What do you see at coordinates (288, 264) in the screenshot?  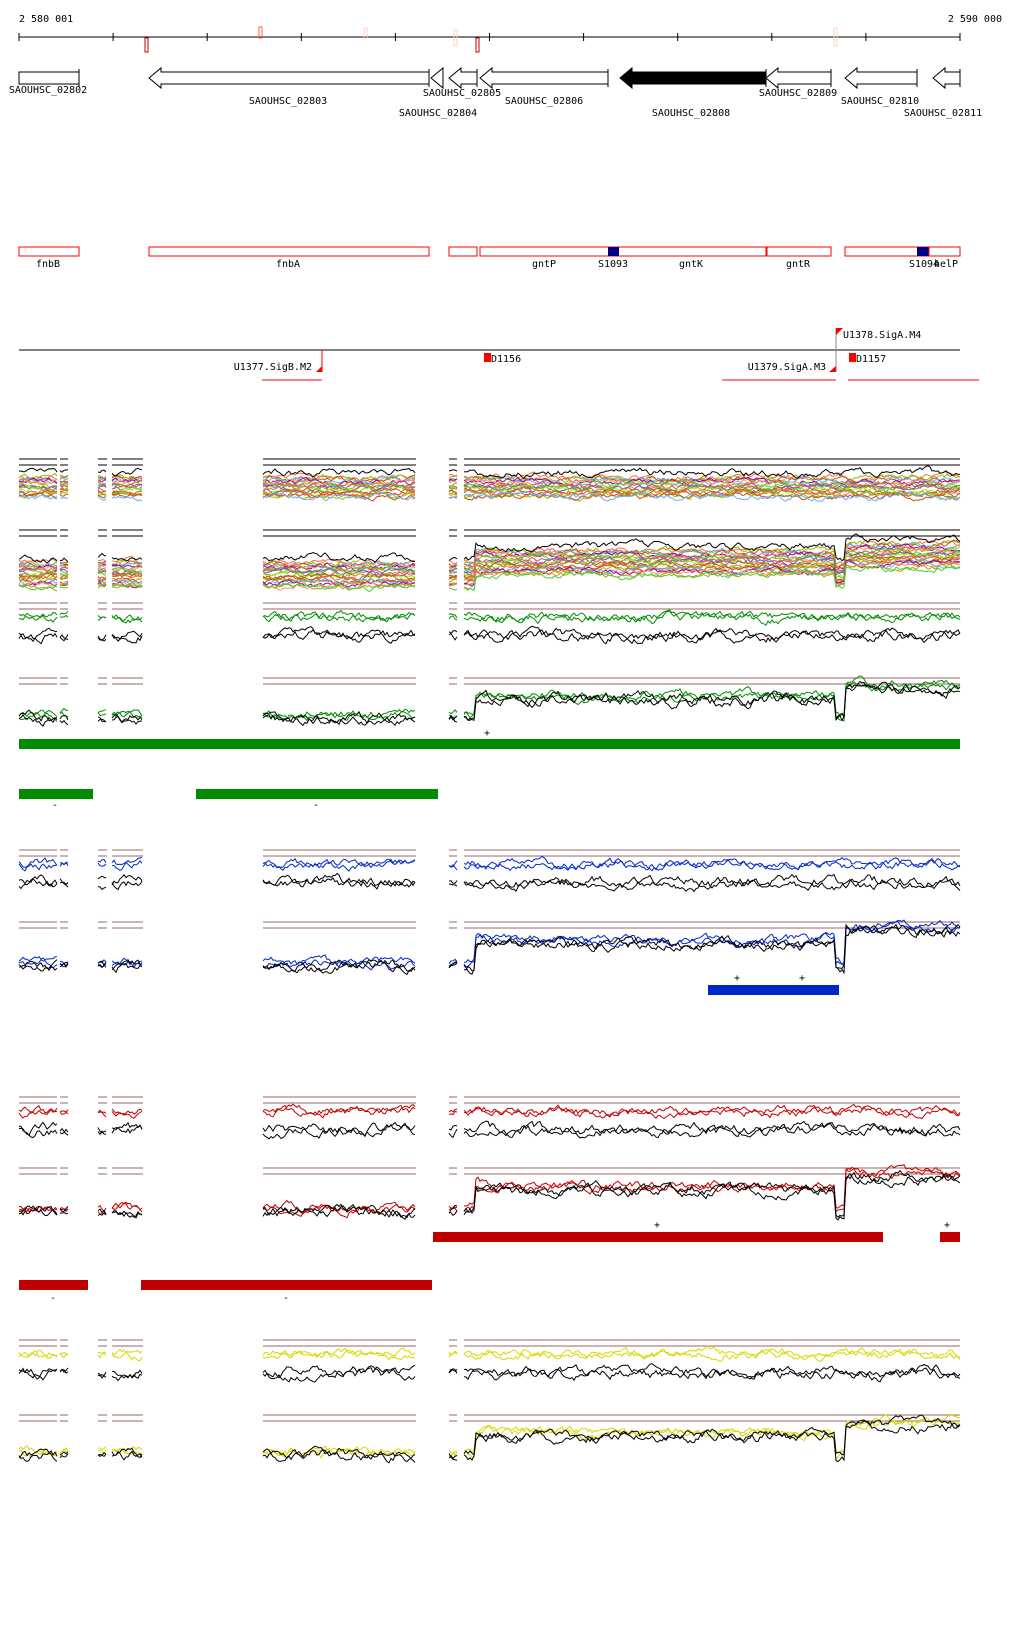 I see `annotation-label: fnbA` at bounding box center [288, 264].